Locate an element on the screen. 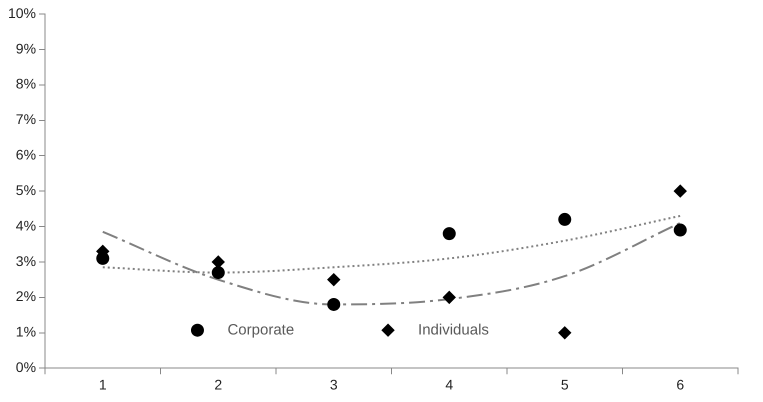 The height and width of the screenshot is (402, 763). x-tick-label: 5 is located at coordinates (564, 384).